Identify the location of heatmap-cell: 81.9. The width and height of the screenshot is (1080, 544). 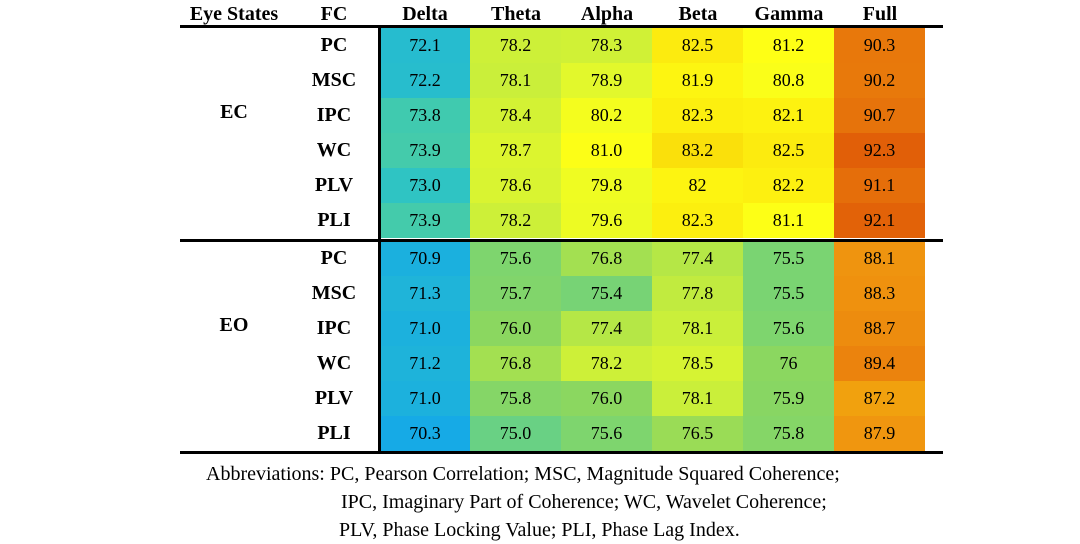
(697, 80).